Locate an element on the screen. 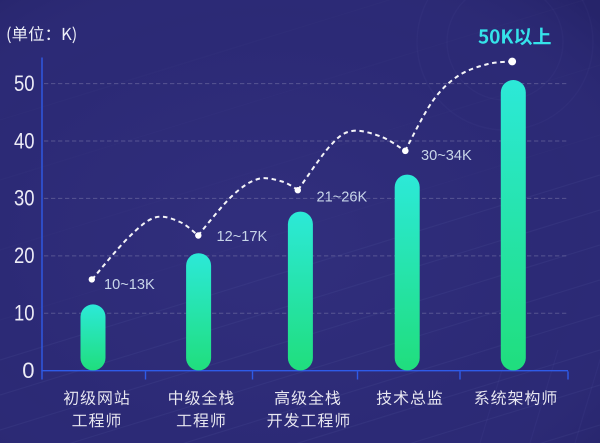  svg-text: 21~26K is located at coordinates (342, 196).